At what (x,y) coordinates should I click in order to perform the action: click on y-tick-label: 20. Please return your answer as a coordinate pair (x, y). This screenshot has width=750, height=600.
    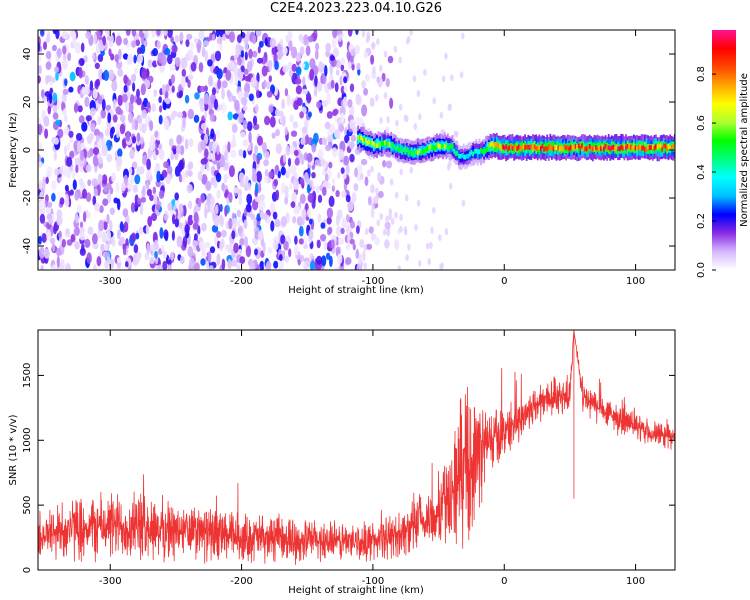
    Looking at the image, I should click on (27, 102).